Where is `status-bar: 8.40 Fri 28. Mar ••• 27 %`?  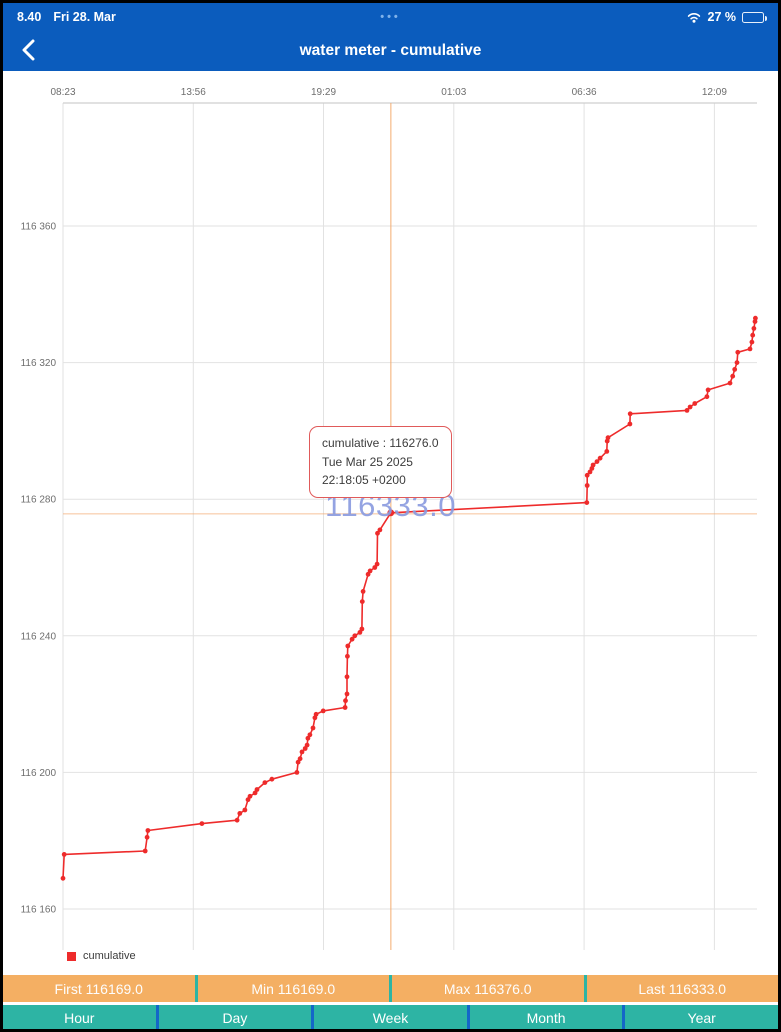 status-bar: 8.40 Fri 28. Mar ••• 27 % is located at coordinates (390, 17).